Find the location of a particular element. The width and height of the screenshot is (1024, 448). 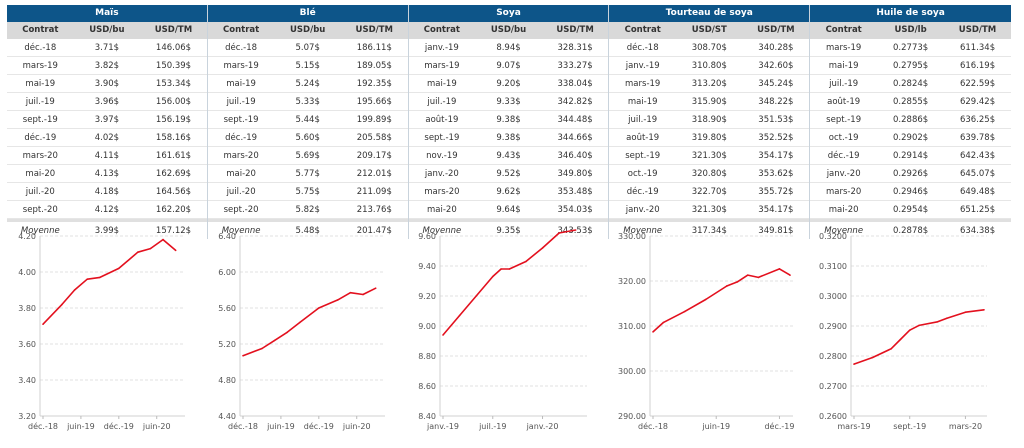

table-cell: 328.31$ is located at coordinates (575, 48).